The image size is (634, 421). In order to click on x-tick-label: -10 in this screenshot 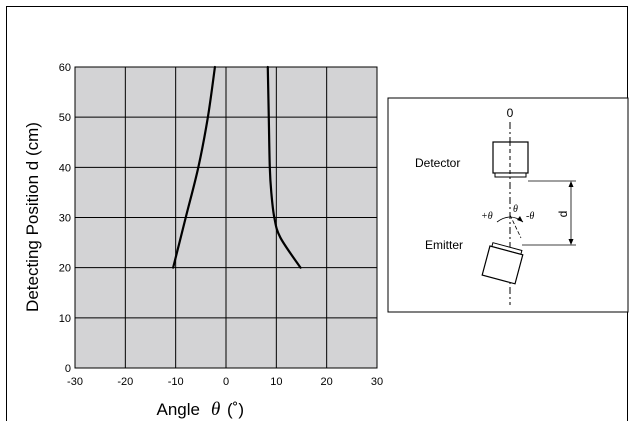, I will do `click(176, 382)`.